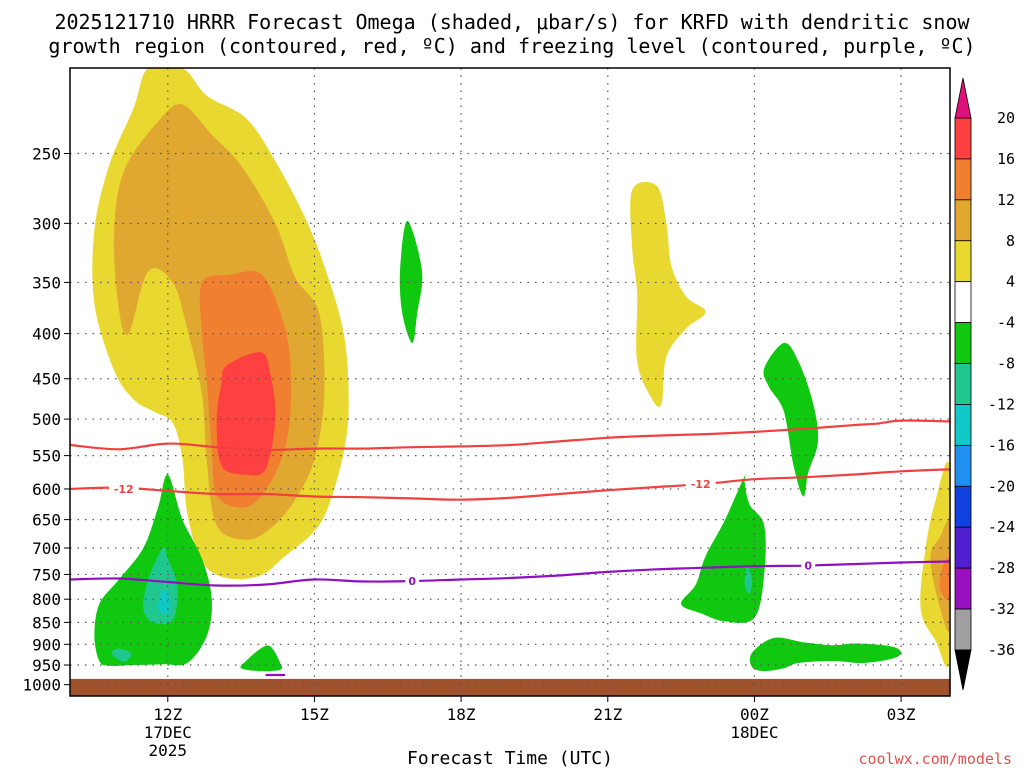  I want to click on omega-region-mid-right-descent, so click(791, 419).